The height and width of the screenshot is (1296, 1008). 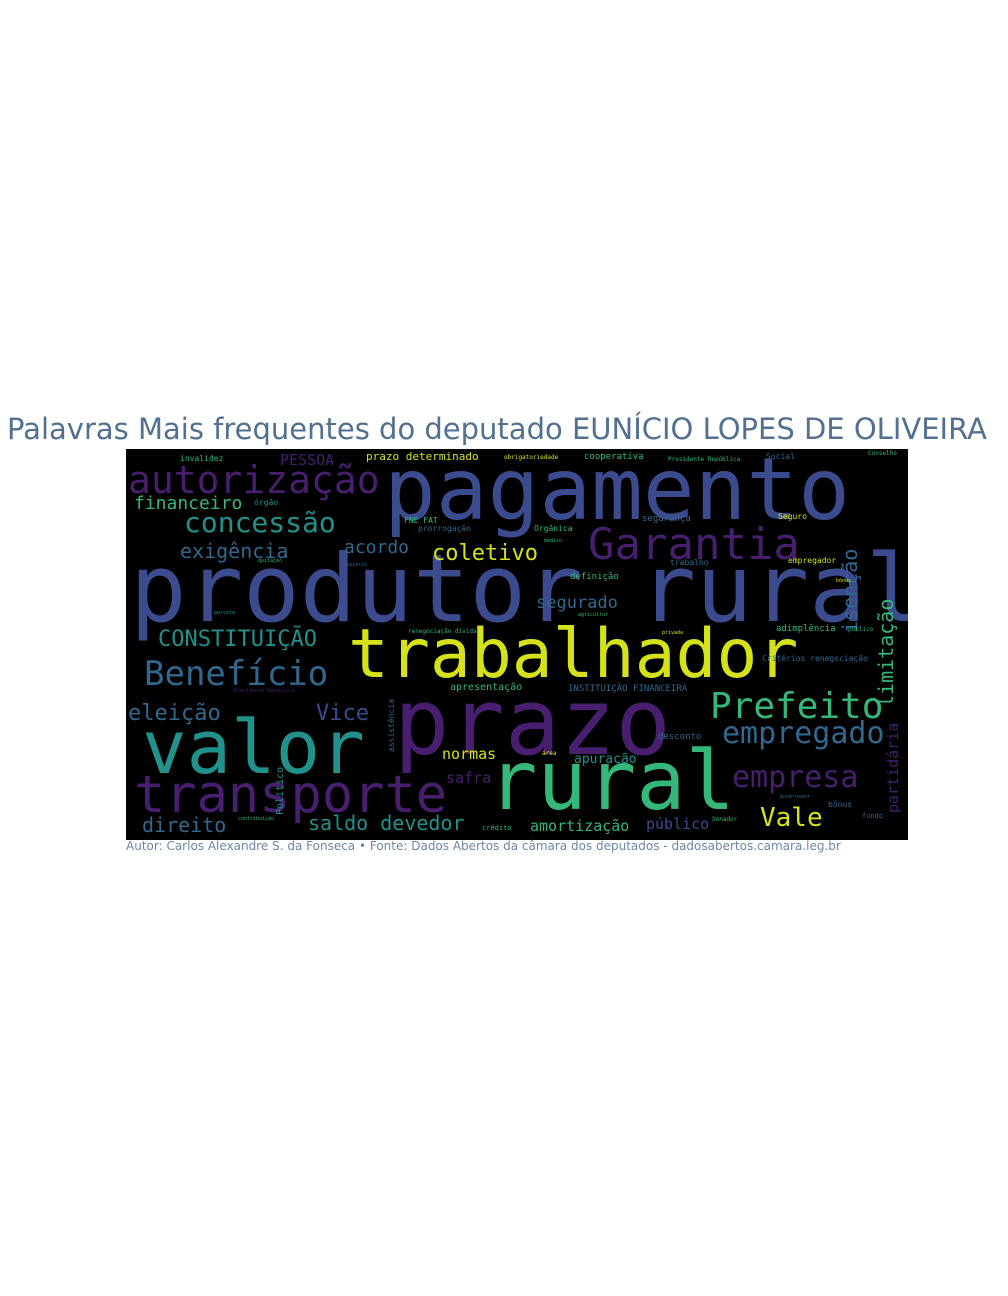 What do you see at coordinates (803, 733) in the screenshot?
I see `word-empregado: empregado` at bounding box center [803, 733].